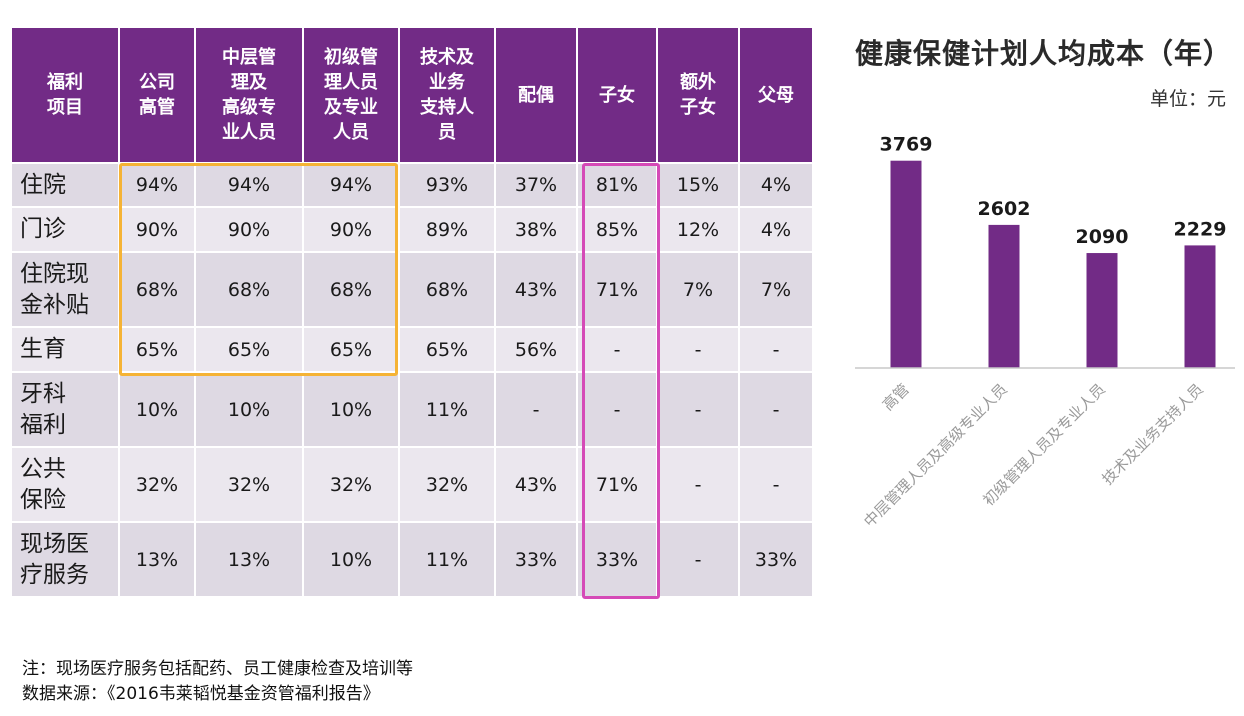 Image resolution: width=1244 pixels, height=716 pixels. I want to click on x-tick-label: 高管, so click(896, 397).